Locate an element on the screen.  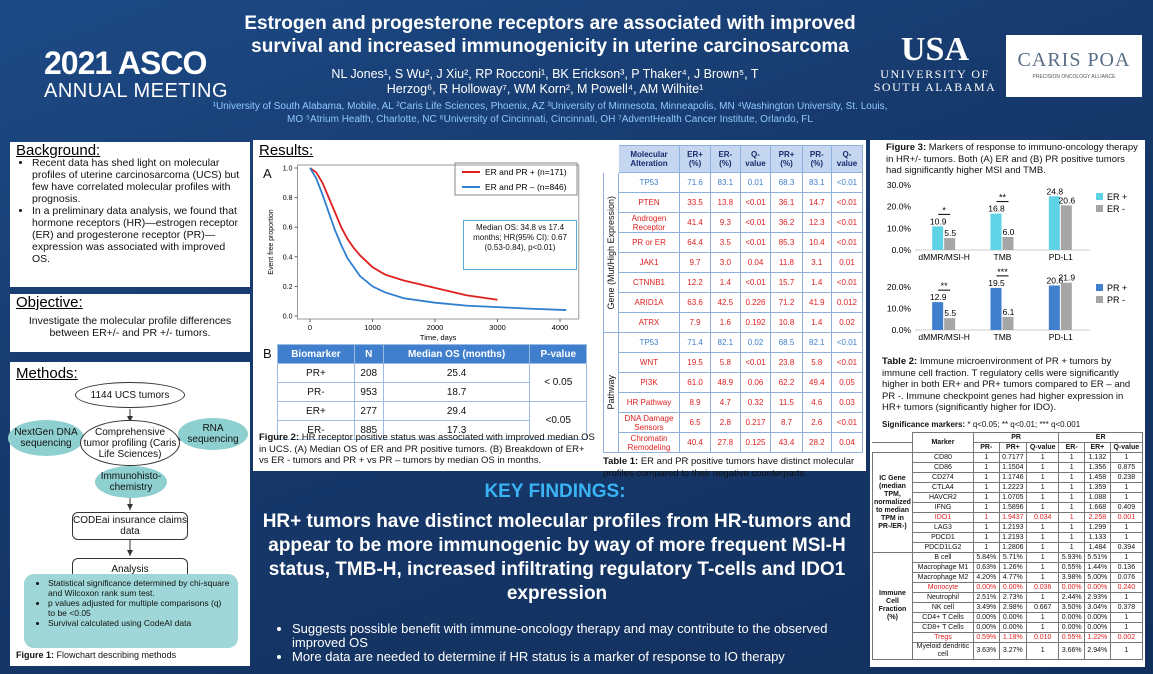
legend-label: ER and PR – (n=846) is located at coordinates (526, 187).